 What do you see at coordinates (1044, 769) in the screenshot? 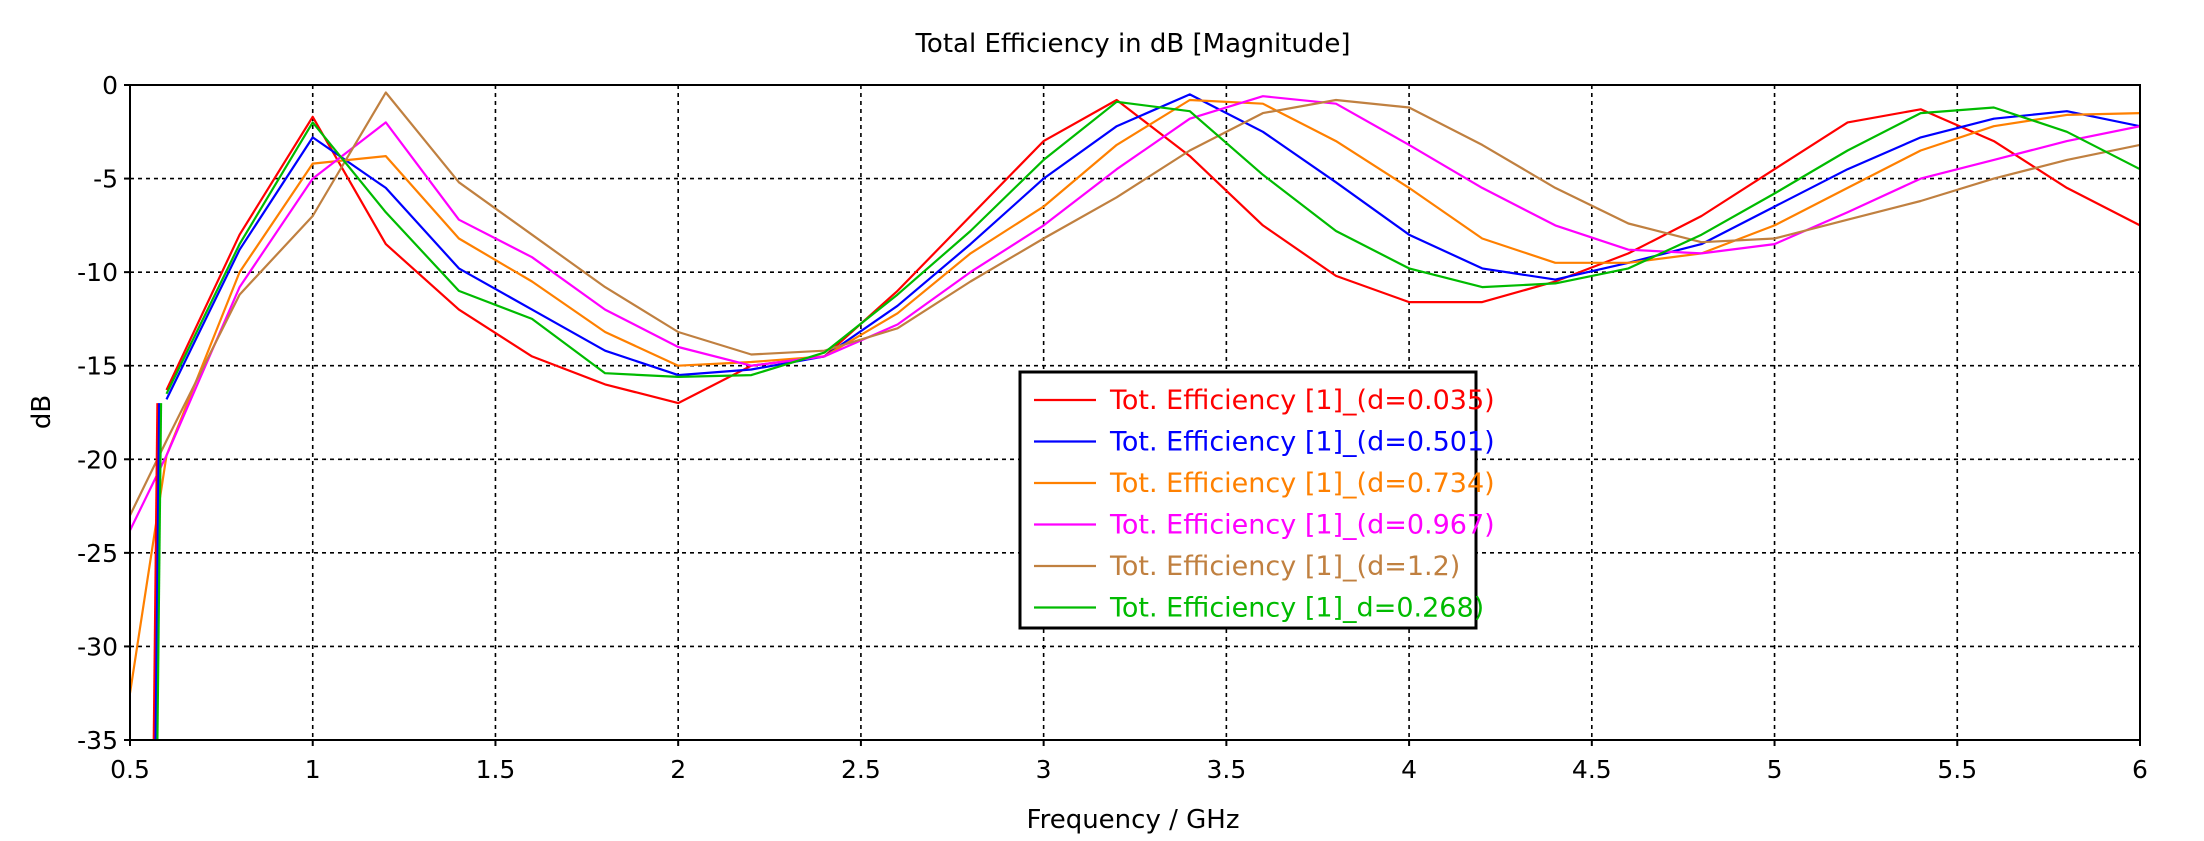
I see `x-tick-label-5: 3` at bounding box center [1044, 769].